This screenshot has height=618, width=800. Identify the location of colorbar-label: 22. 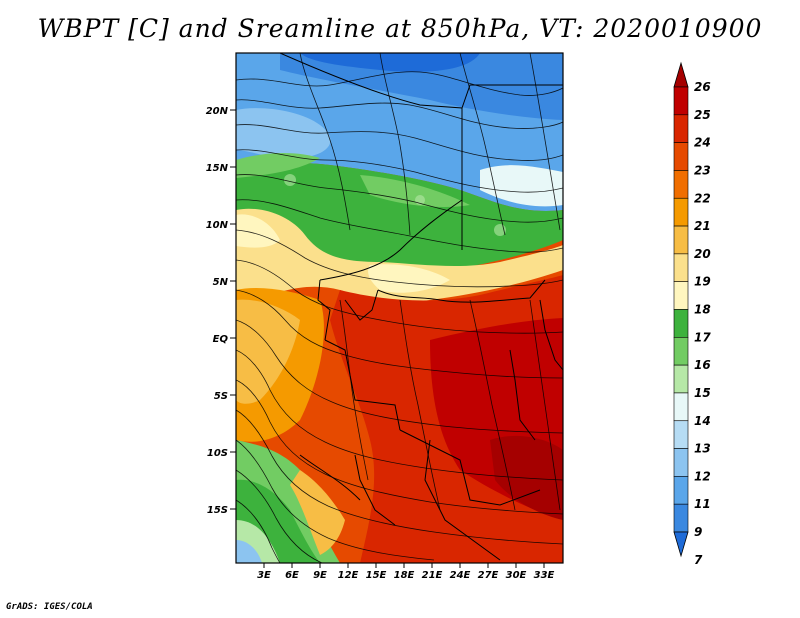
(702, 198).